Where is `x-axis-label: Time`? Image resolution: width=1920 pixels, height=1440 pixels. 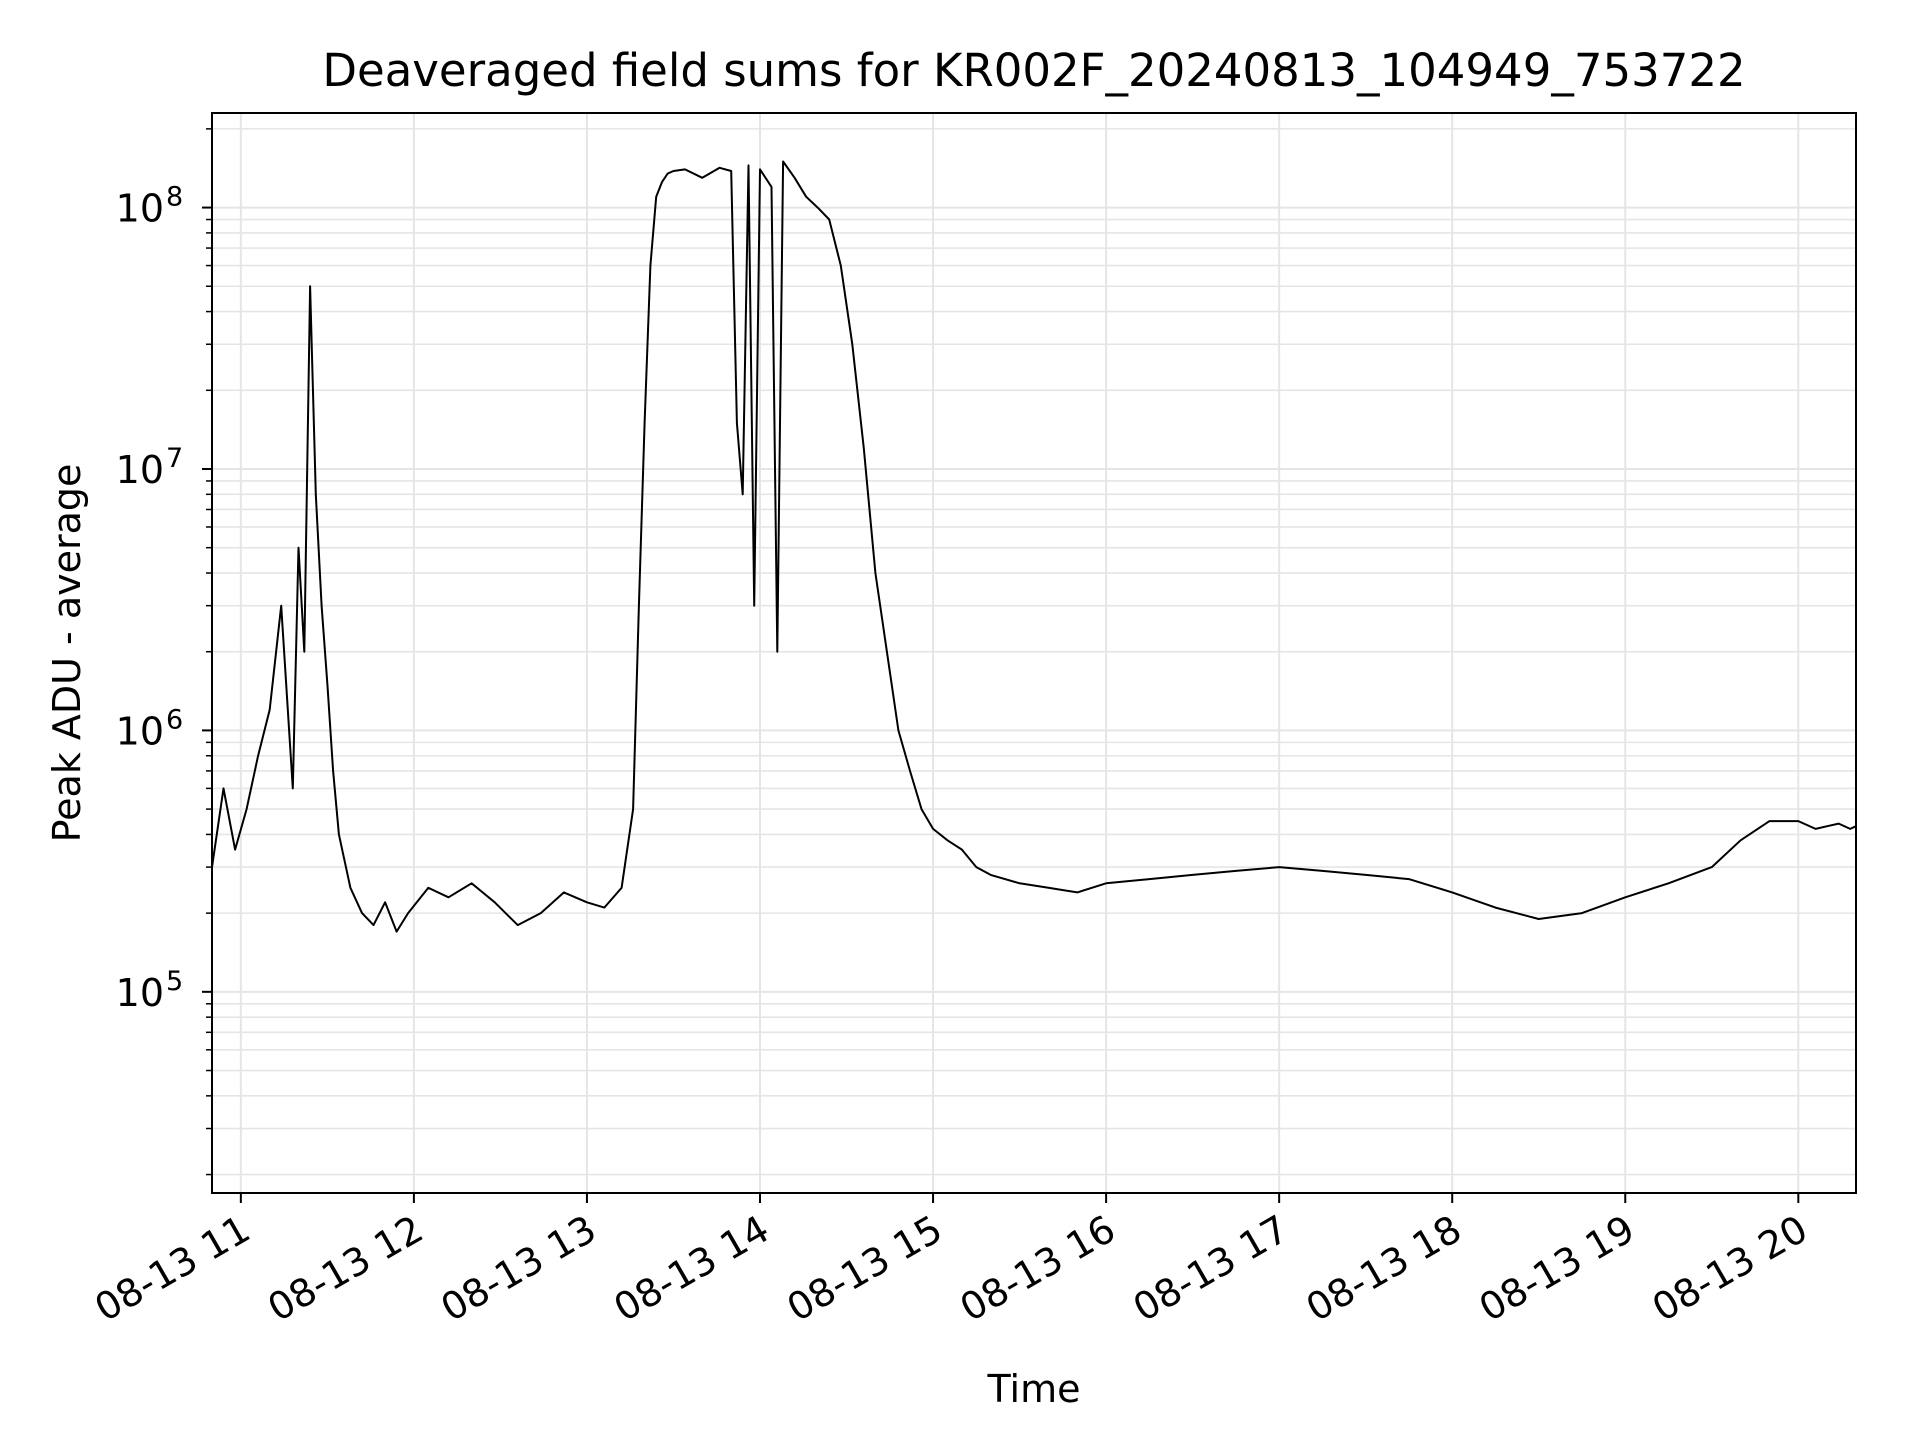 x-axis-label: Time is located at coordinates (1034, 1389).